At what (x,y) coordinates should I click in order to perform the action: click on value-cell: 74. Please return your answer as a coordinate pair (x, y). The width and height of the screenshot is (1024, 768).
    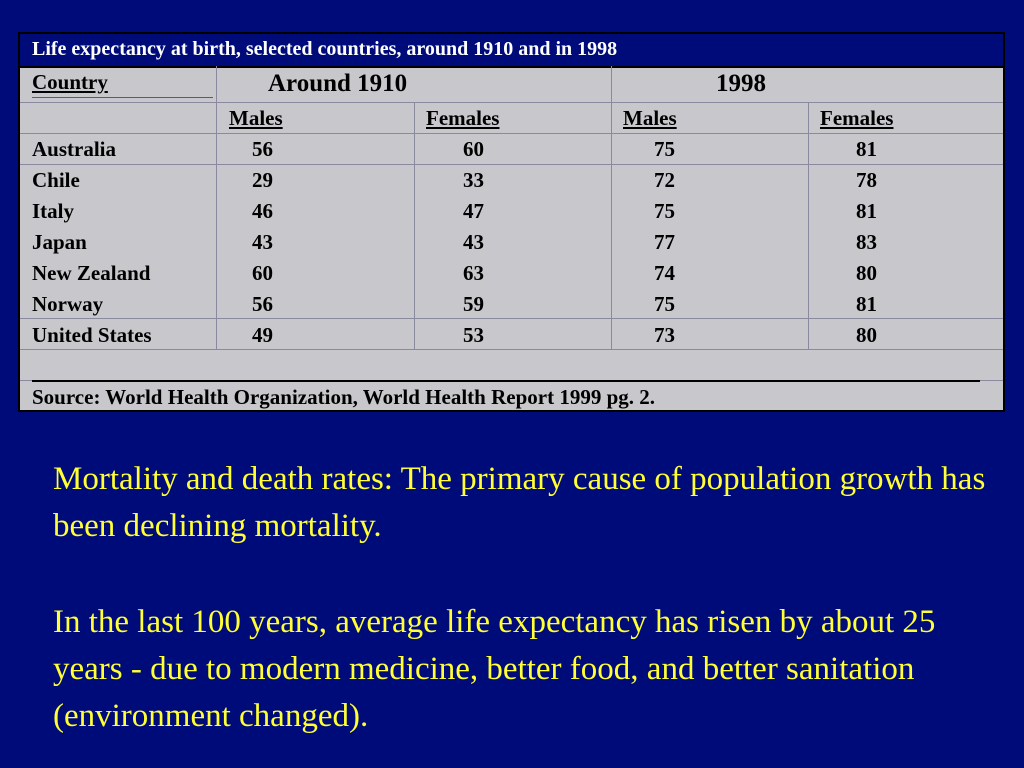
    Looking at the image, I should click on (664, 273).